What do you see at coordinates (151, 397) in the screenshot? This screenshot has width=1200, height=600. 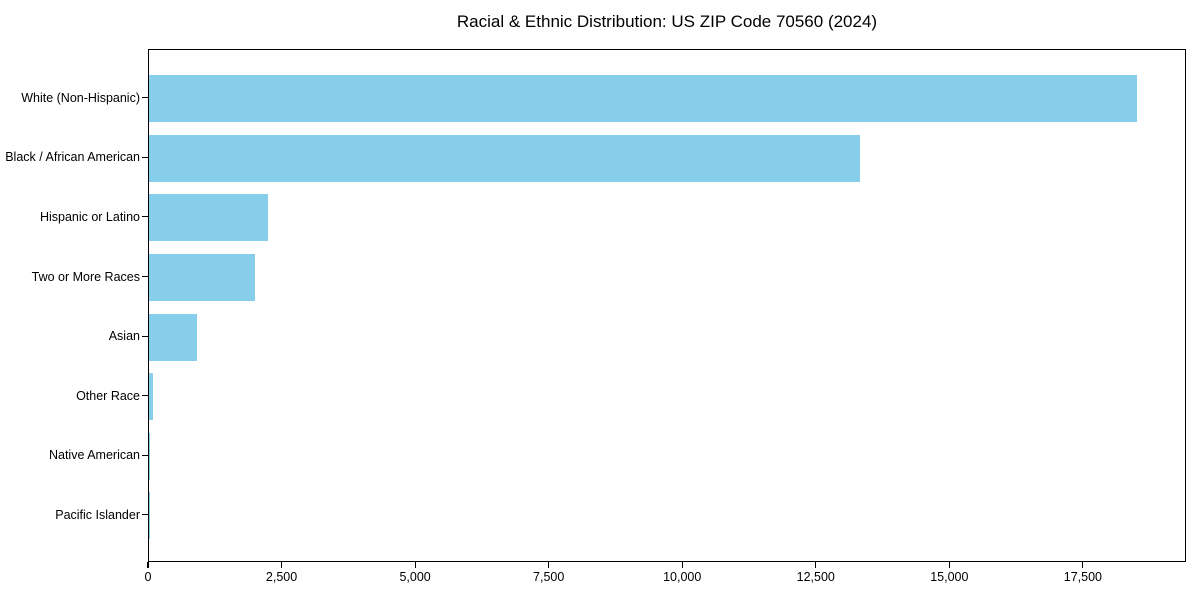 I see `bar-other-race` at bounding box center [151, 397].